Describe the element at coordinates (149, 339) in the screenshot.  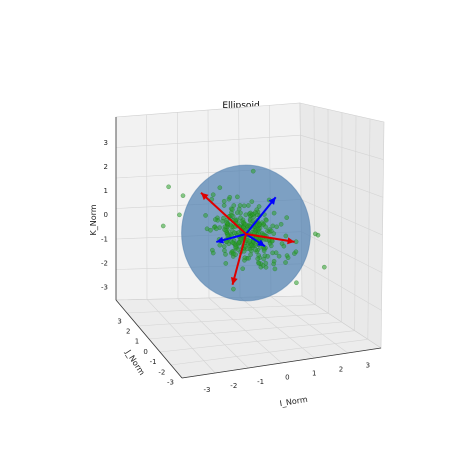
I see `y-axis-line` at that location.